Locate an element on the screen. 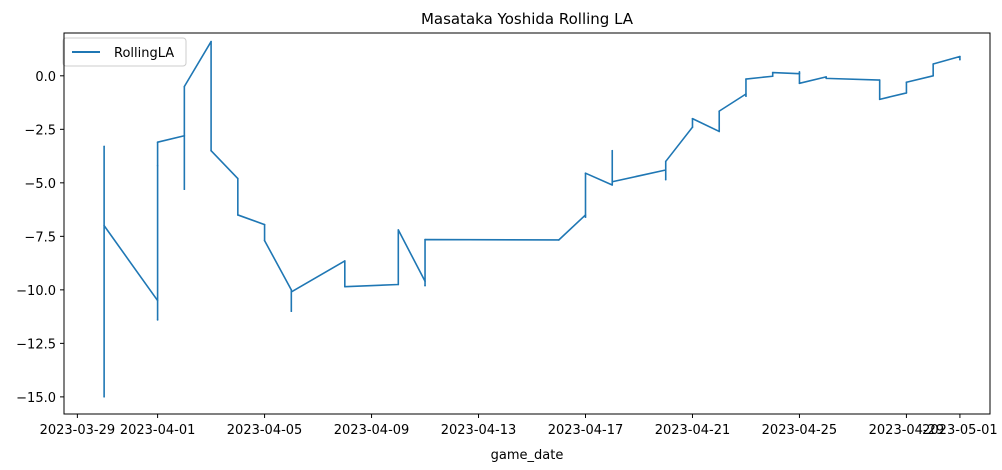 Image resolution: width=1002 pixels, height=470 pixels. y-tick-label: 0.0 is located at coordinates (45, 77).